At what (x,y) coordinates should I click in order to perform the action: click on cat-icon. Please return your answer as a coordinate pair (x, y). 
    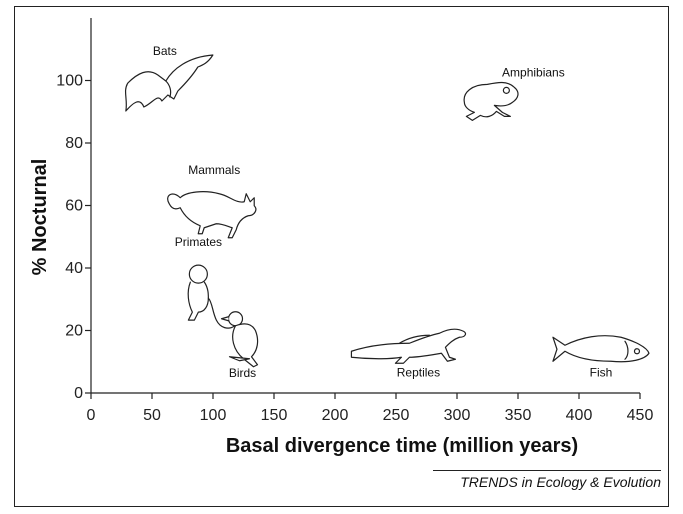
    Looking at the image, I should click on (212, 215).